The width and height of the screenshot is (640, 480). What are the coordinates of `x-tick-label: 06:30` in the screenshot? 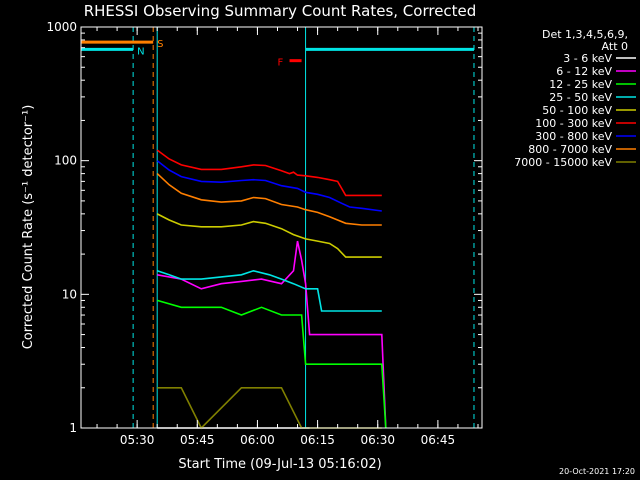 It's located at (377, 440).